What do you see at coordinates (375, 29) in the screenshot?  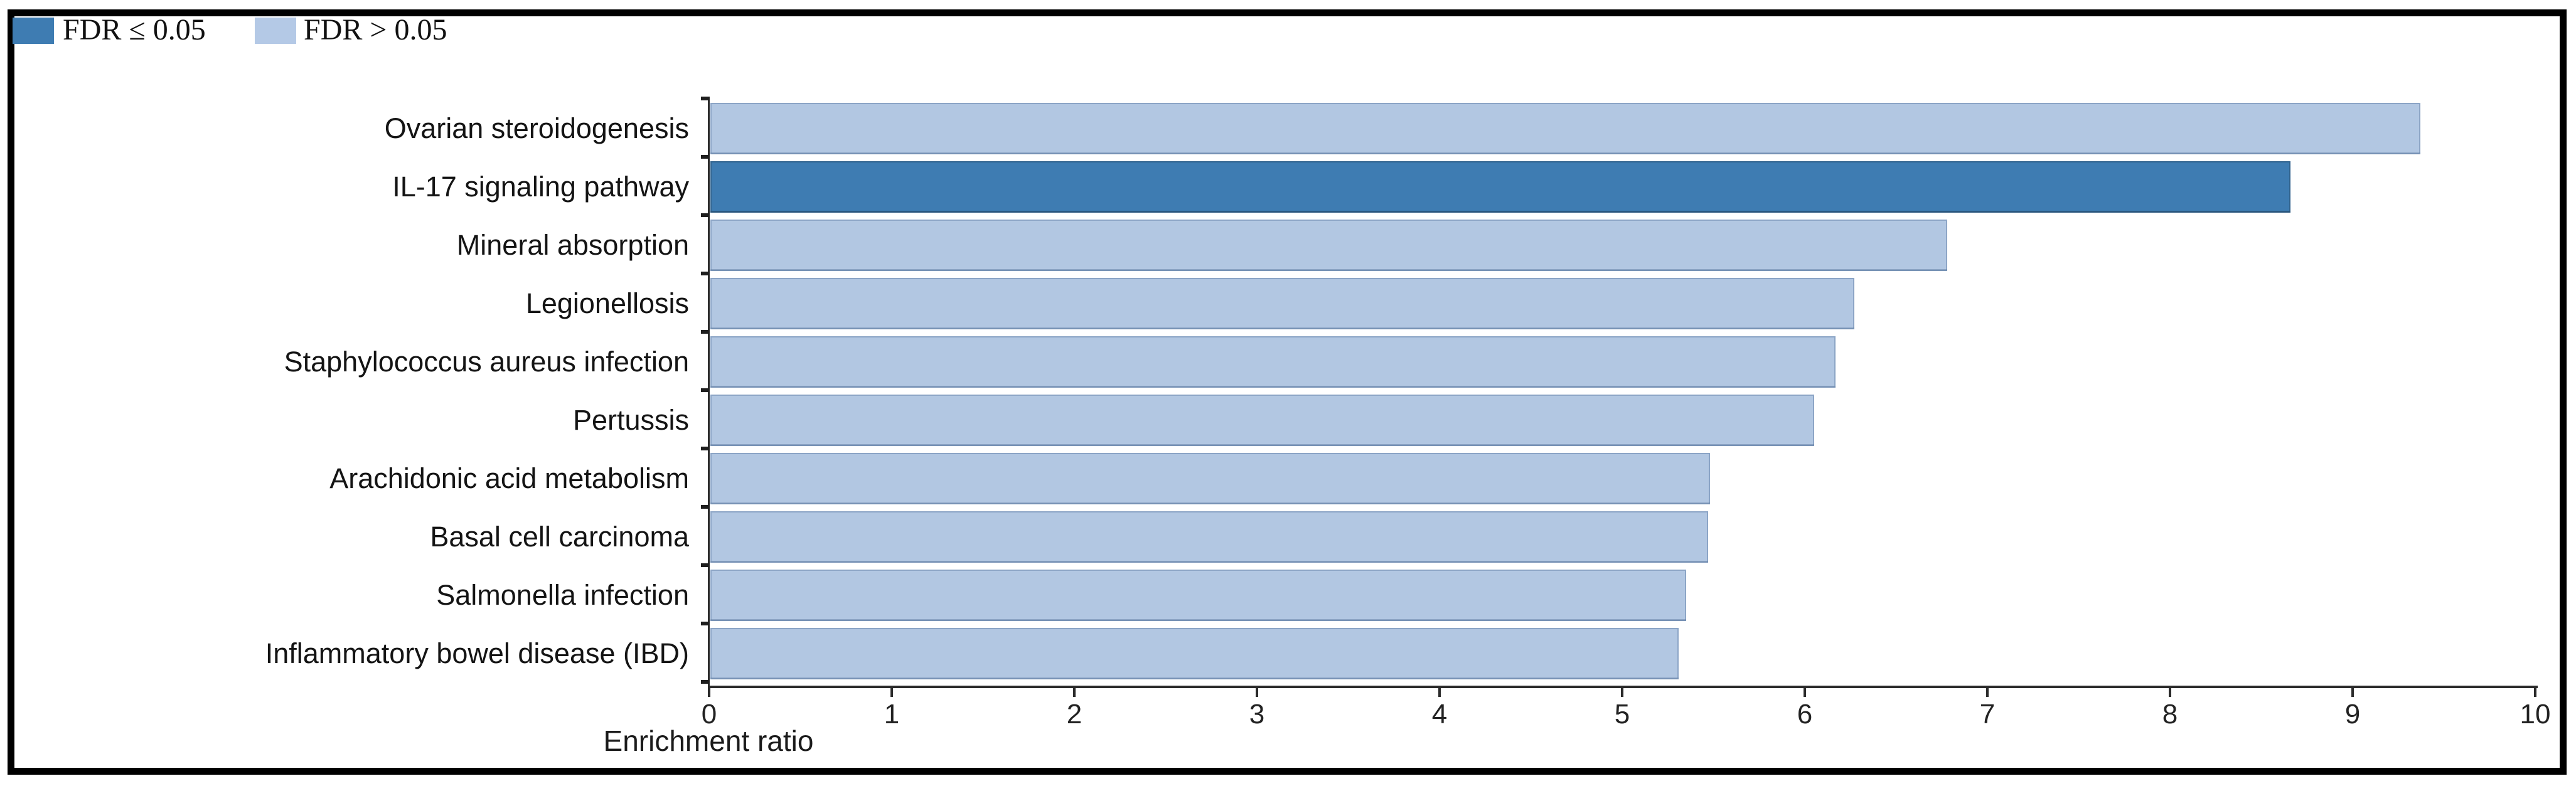 I see `legend-label-not-significant: FDR > 0.05` at bounding box center [375, 29].